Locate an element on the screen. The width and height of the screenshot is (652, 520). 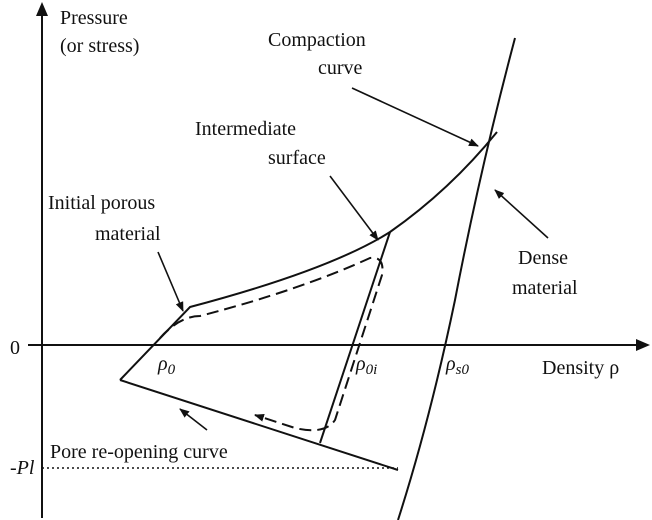
x-arrow is located at coordinates (643, 345).